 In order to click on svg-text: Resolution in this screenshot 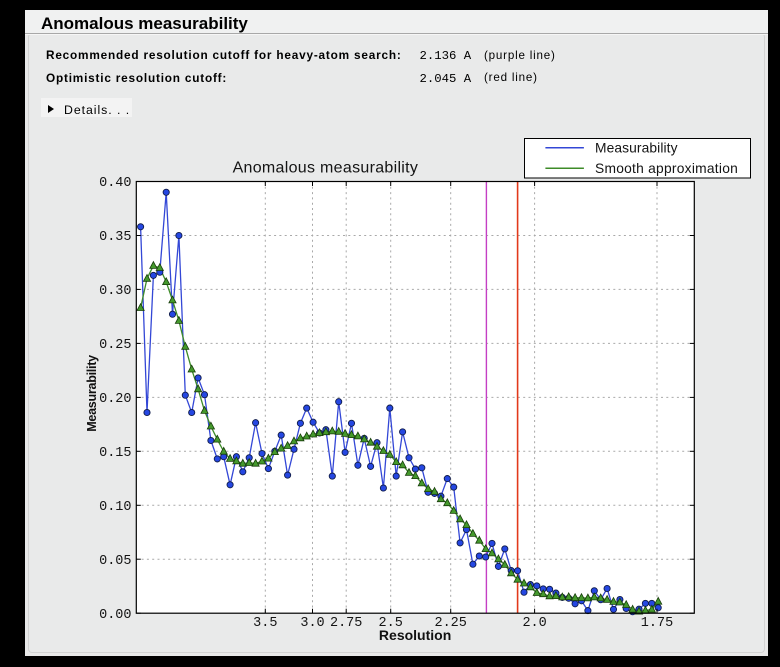, I will do `click(415, 635)`.